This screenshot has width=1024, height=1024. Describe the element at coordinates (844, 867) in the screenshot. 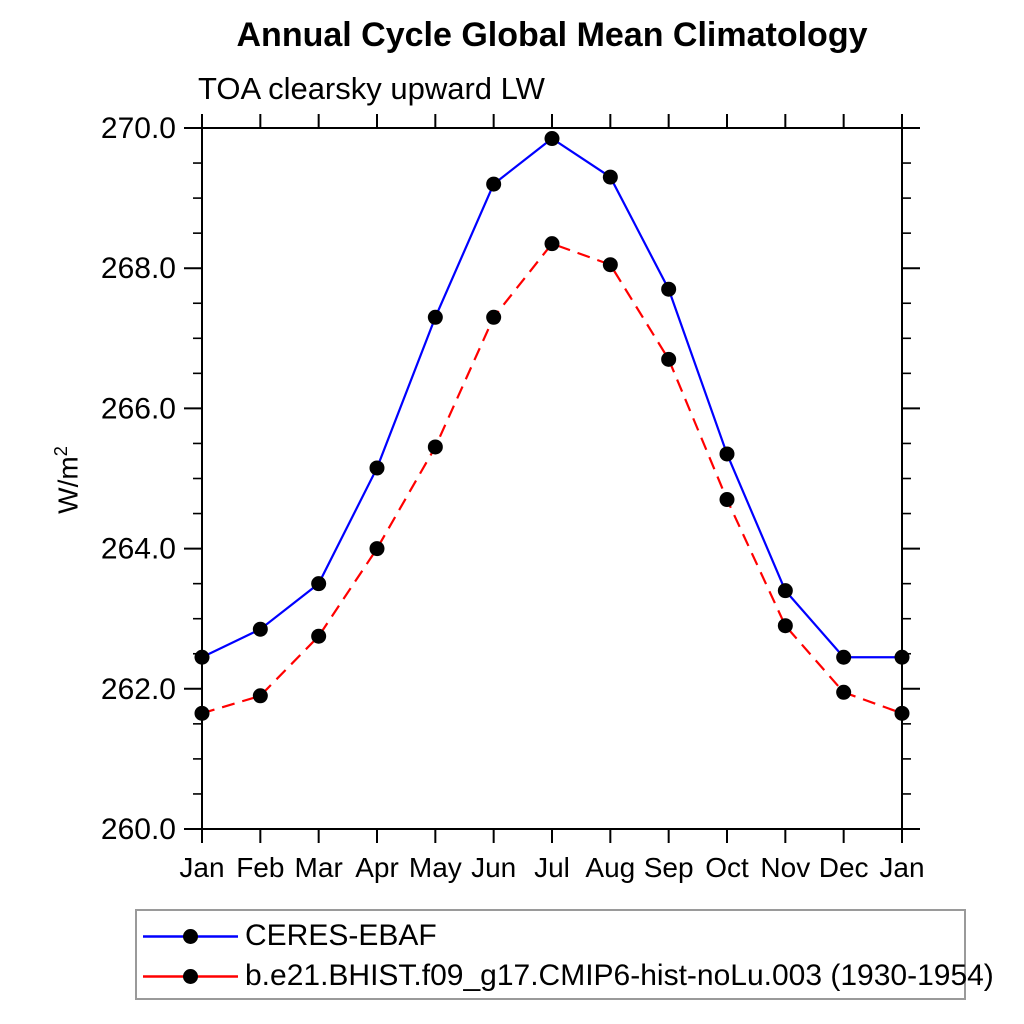

I see `x-axis-tick-label: Dec` at that location.